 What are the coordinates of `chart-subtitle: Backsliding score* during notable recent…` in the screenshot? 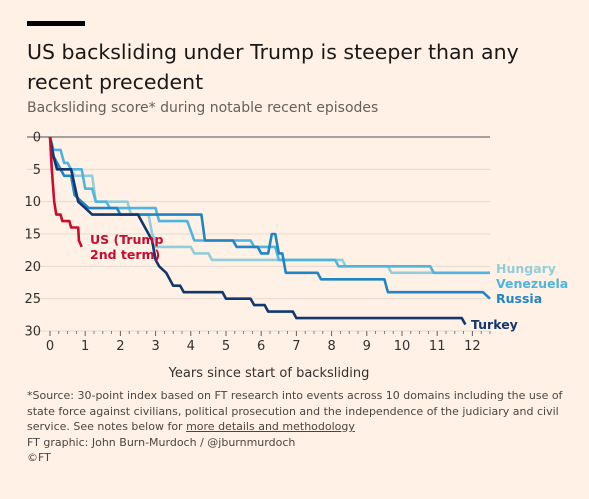 It's located at (203, 108).